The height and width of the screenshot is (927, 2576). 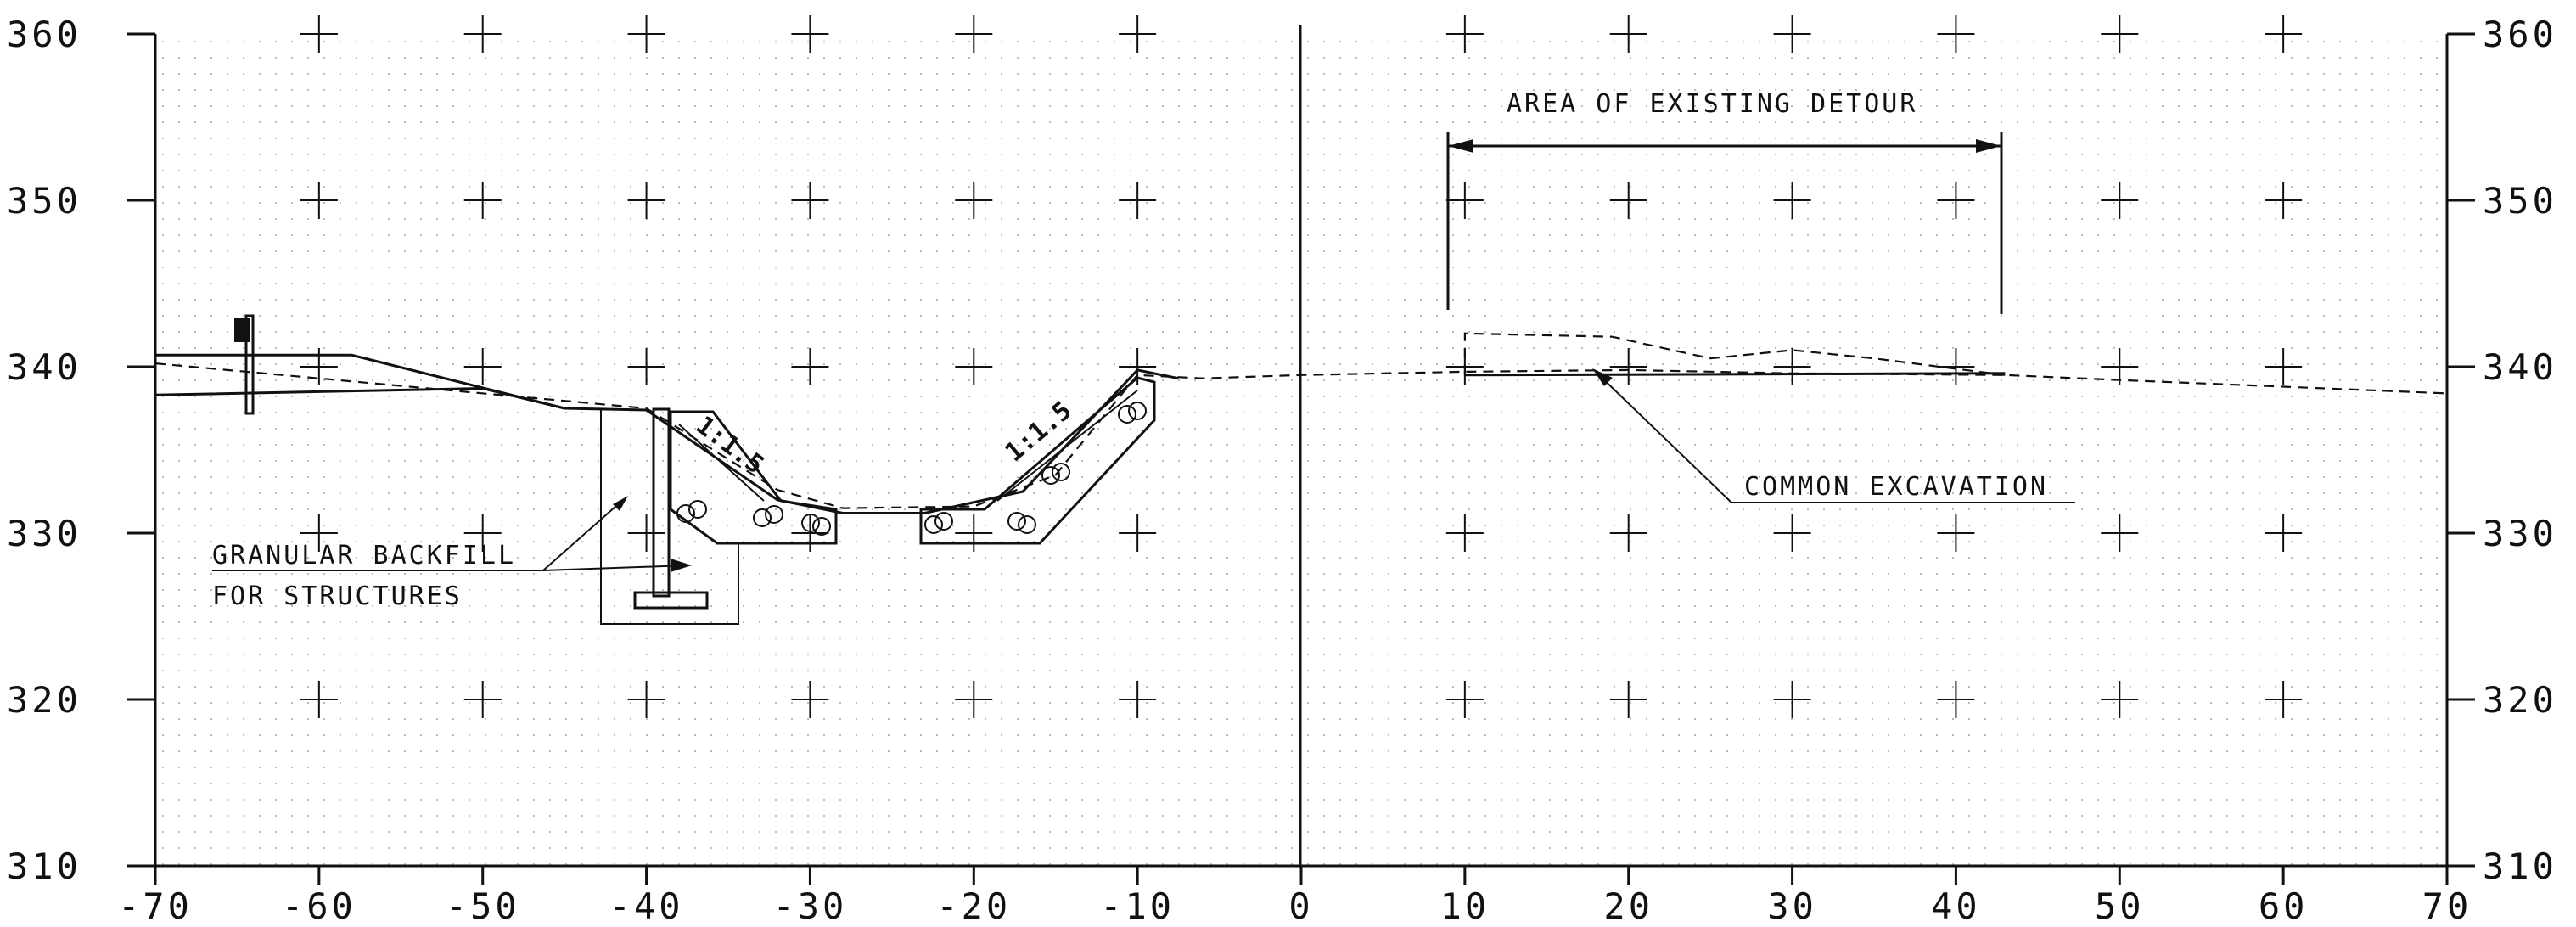 What do you see at coordinates (44, 866) in the screenshot?
I see `y-tick-label-left: 310` at bounding box center [44, 866].